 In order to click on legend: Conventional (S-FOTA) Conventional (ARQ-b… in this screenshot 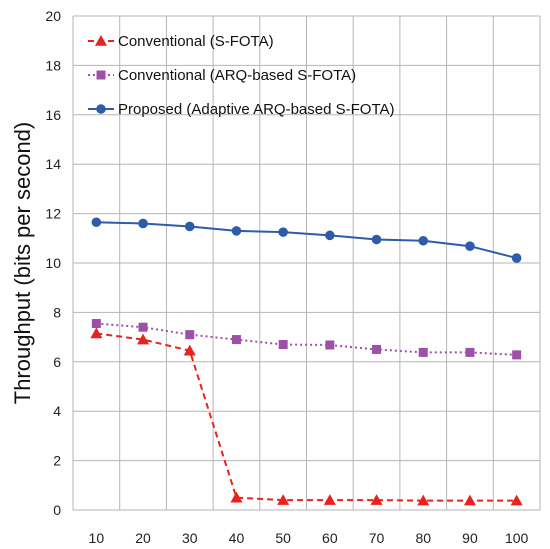, I will do `click(241, 75)`.